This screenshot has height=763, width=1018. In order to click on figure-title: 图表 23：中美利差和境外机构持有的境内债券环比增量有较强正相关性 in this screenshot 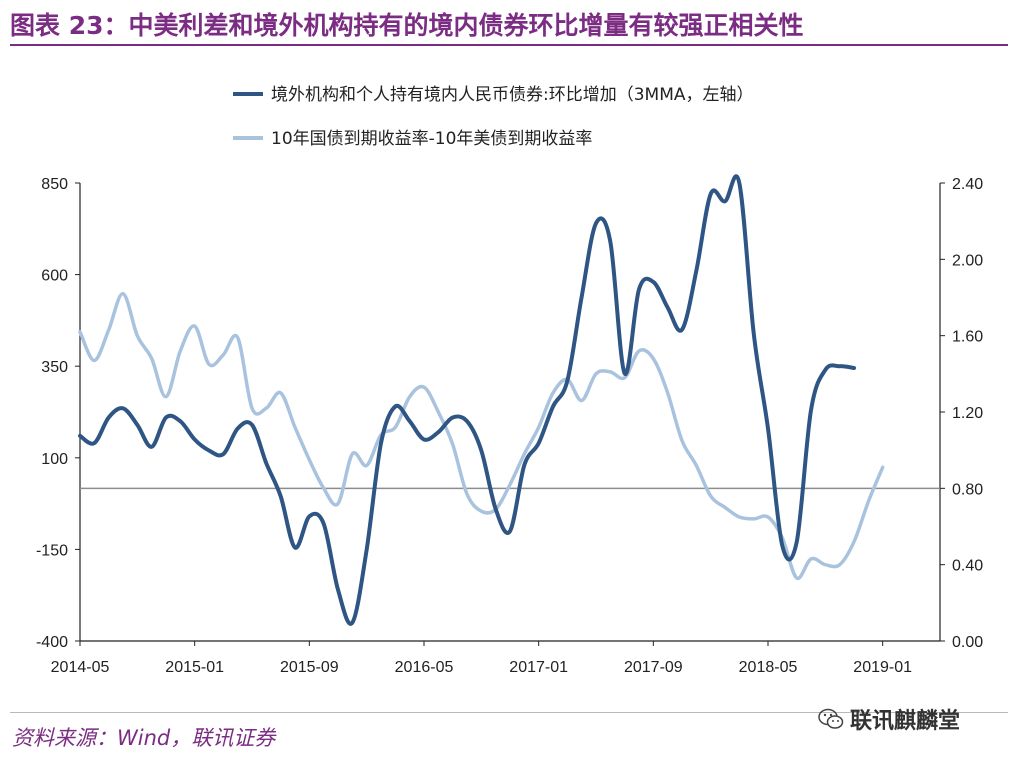, I will do `click(407, 25)`.